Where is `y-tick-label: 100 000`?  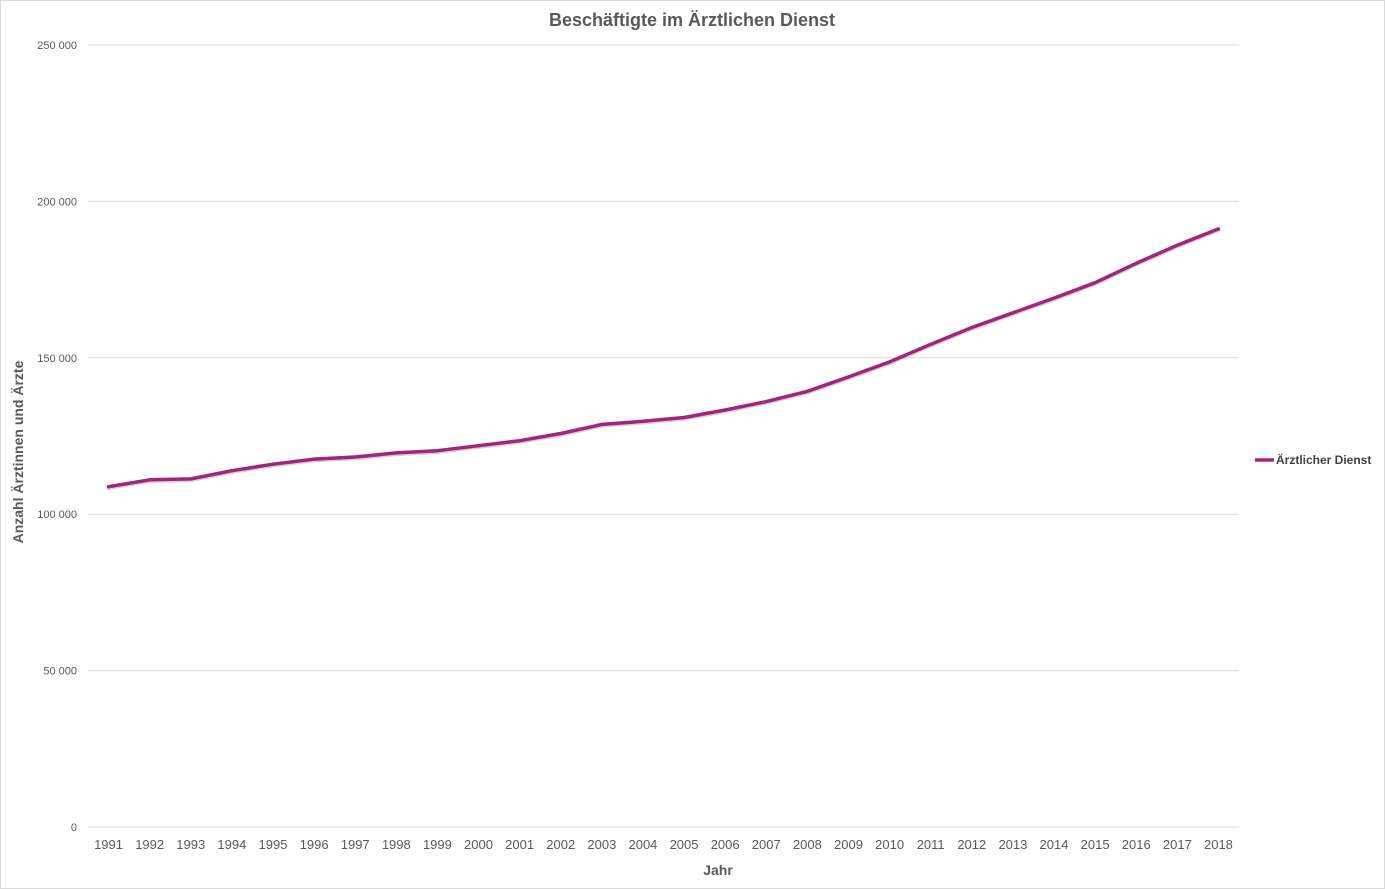 y-tick-label: 100 000 is located at coordinates (57, 515).